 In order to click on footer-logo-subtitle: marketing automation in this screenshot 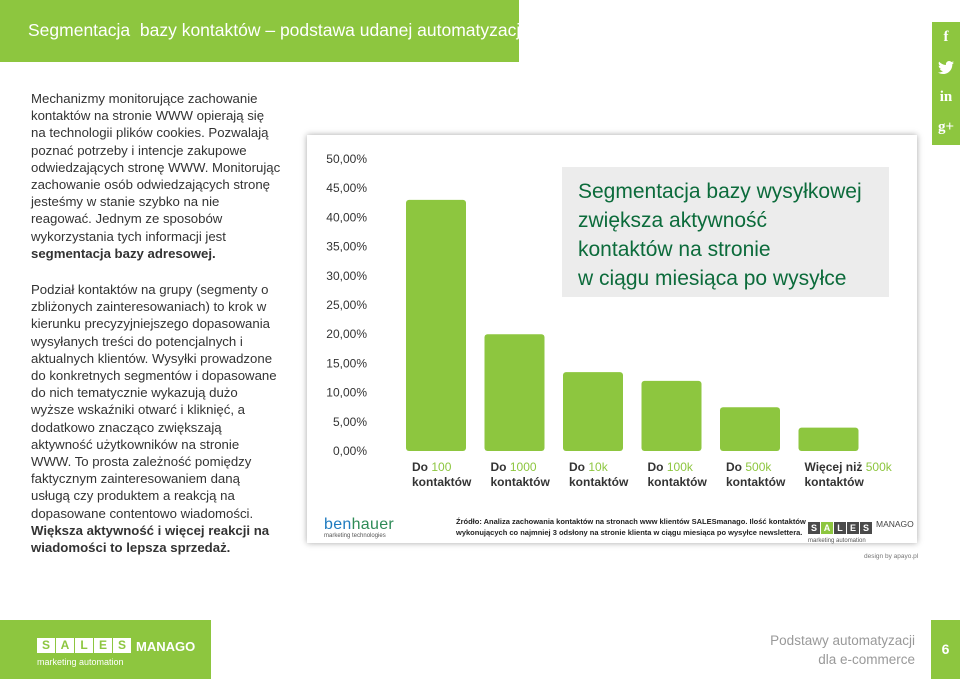, I will do `click(80, 662)`.